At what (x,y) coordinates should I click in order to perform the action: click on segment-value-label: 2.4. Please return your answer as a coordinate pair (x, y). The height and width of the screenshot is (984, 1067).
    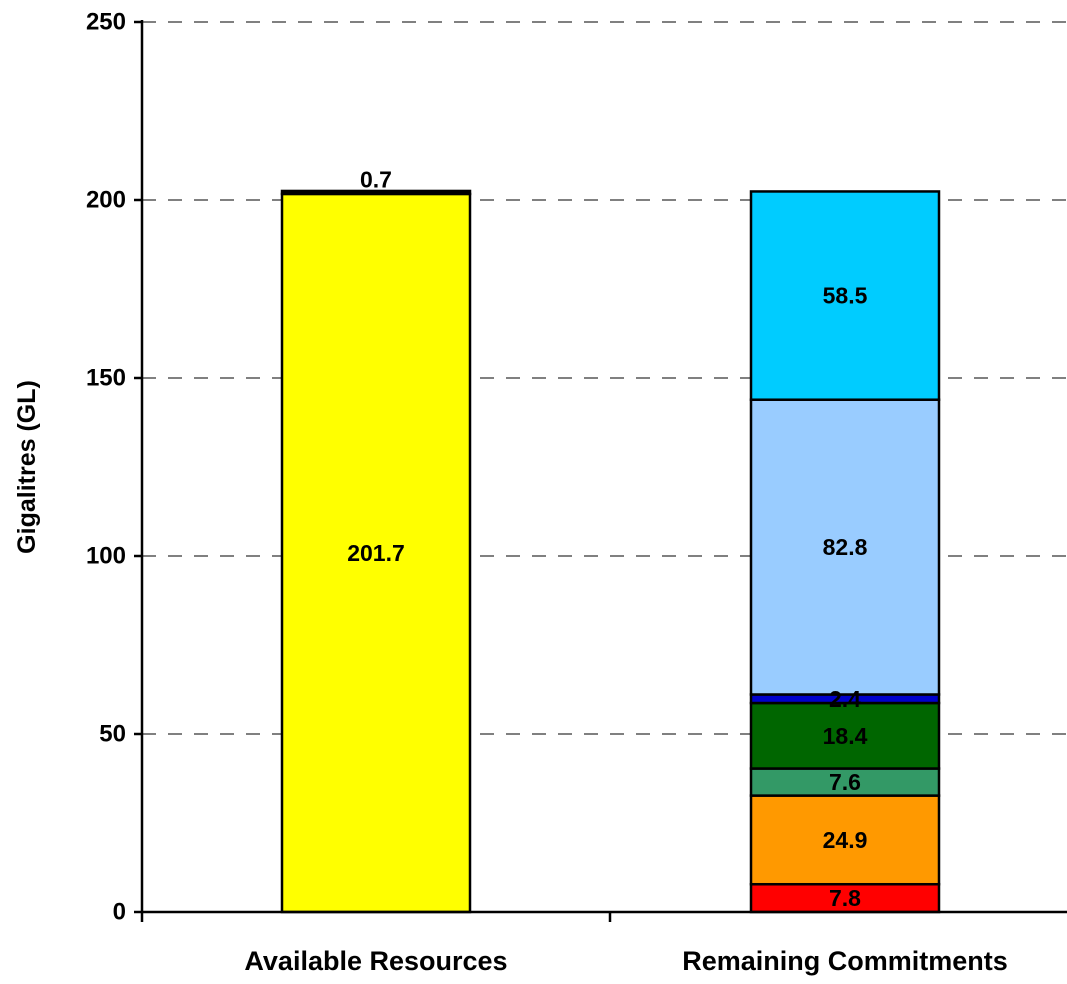
    Looking at the image, I should click on (845, 699).